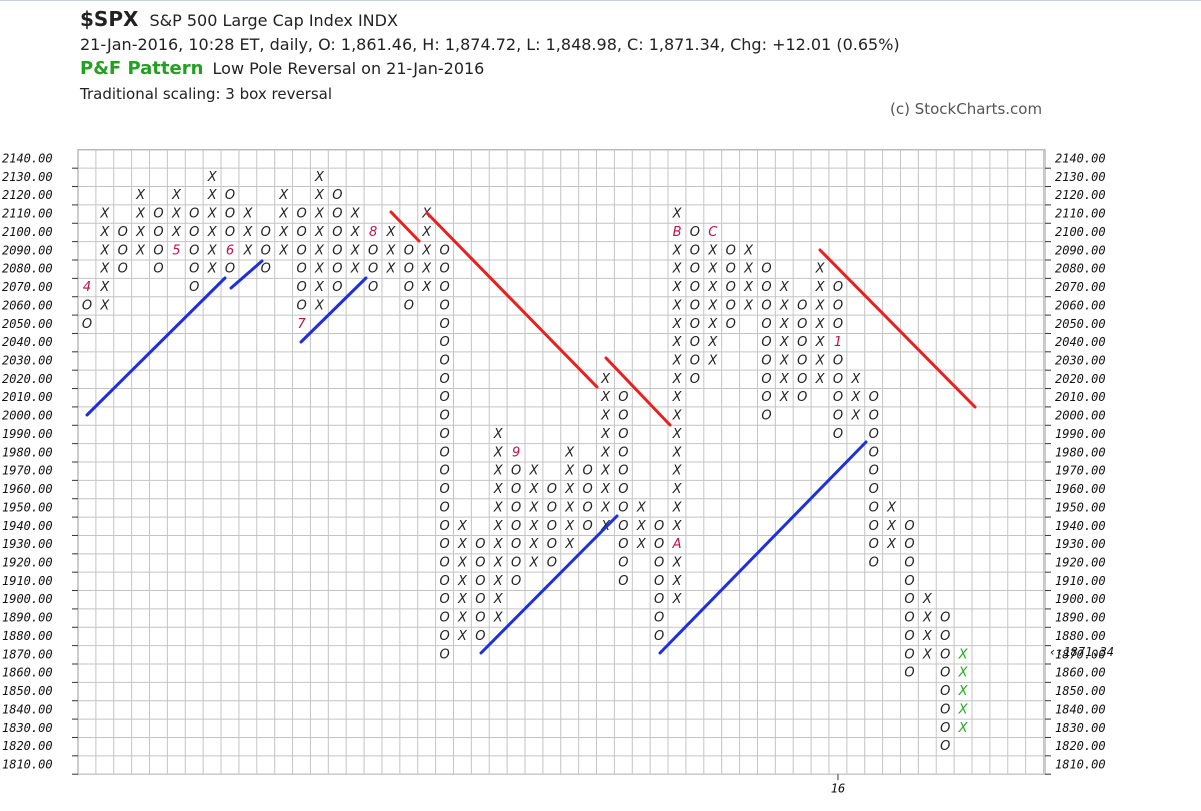 This screenshot has height=811, width=1201. Describe the element at coordinates (27, 177) in the screenshot. I see `y-tick-label: 2130.00` at that location.